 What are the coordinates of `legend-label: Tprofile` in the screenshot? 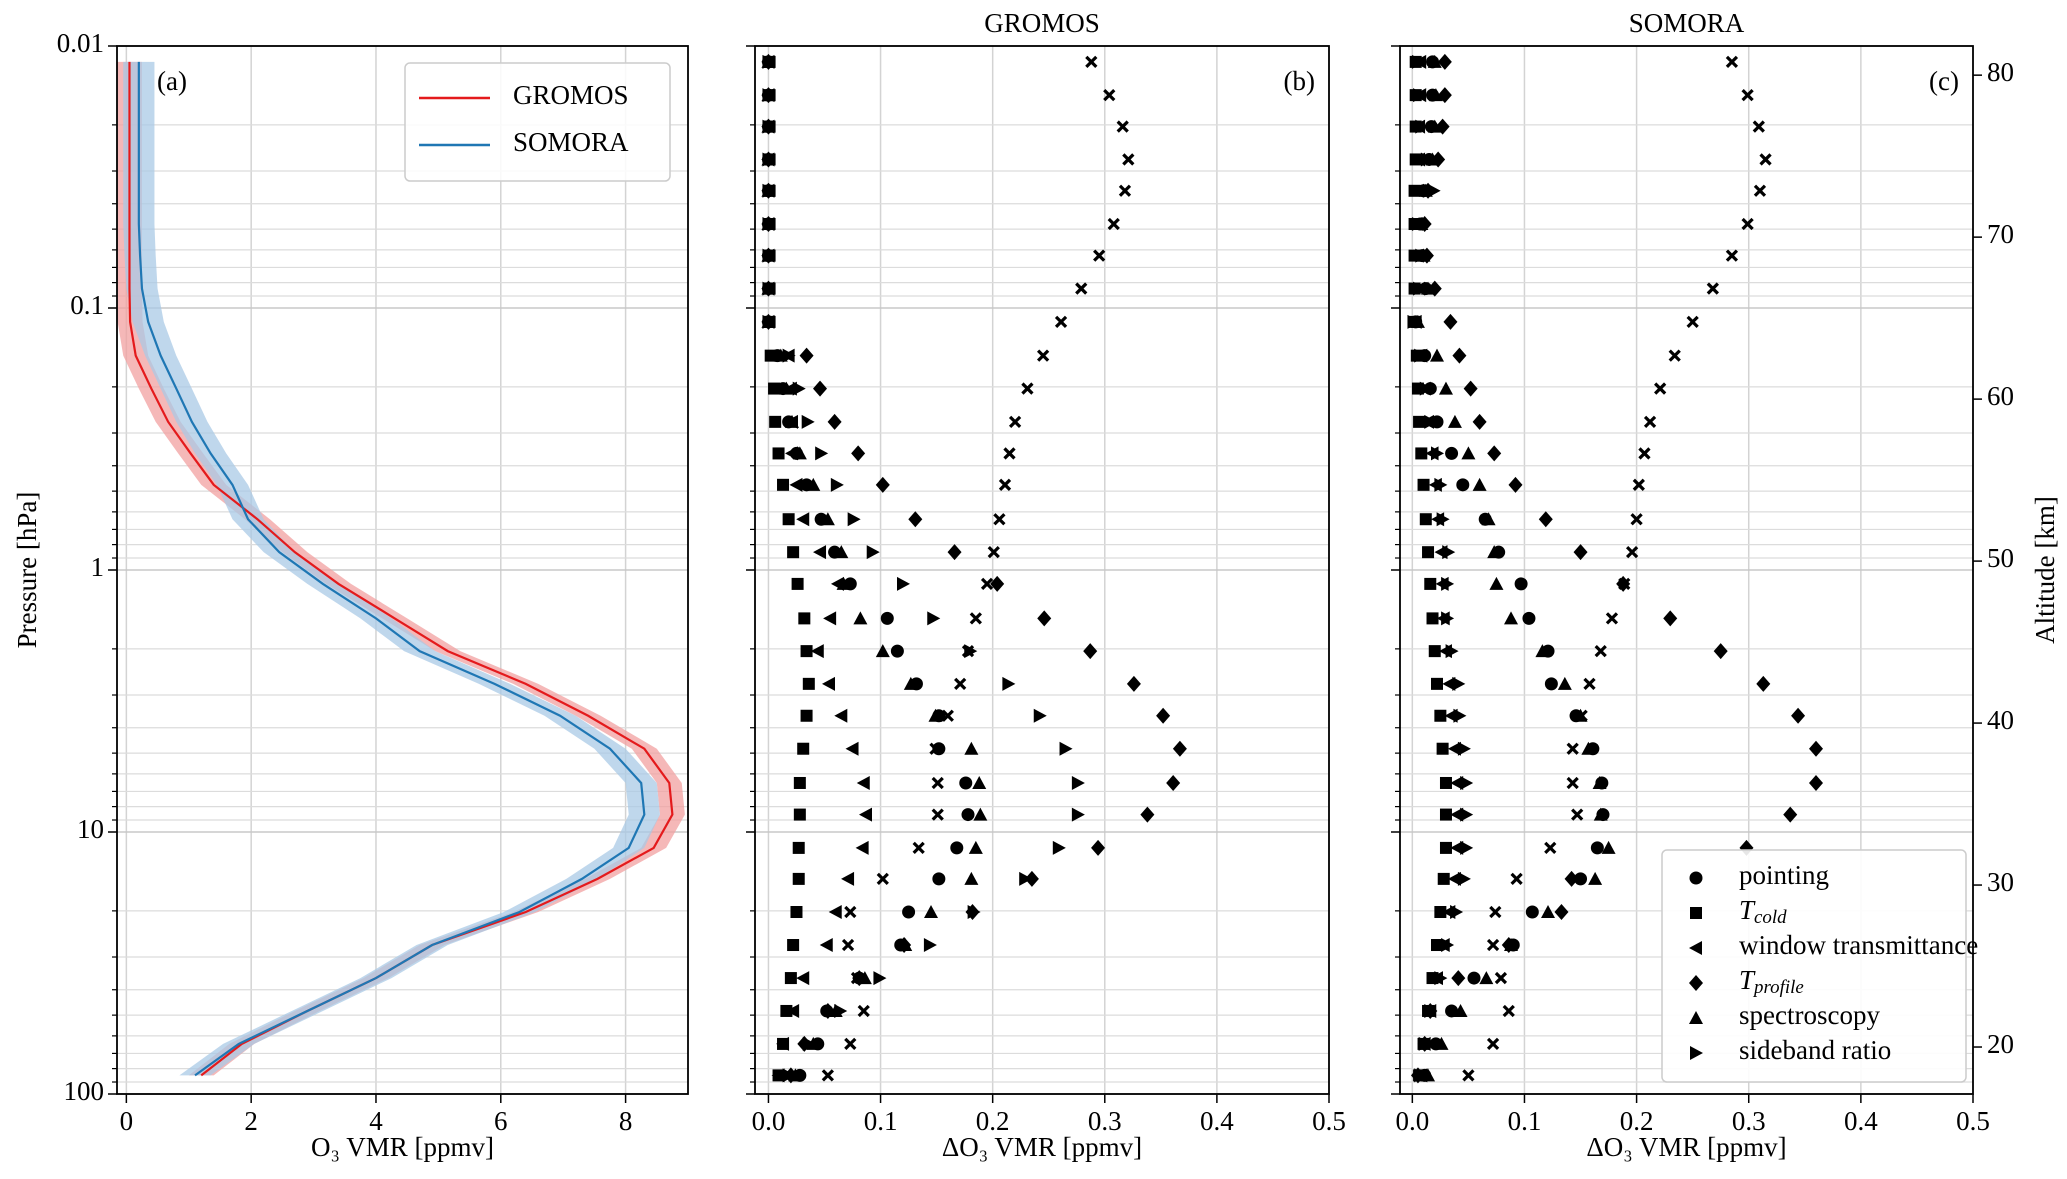 It's located at (1771, 981).